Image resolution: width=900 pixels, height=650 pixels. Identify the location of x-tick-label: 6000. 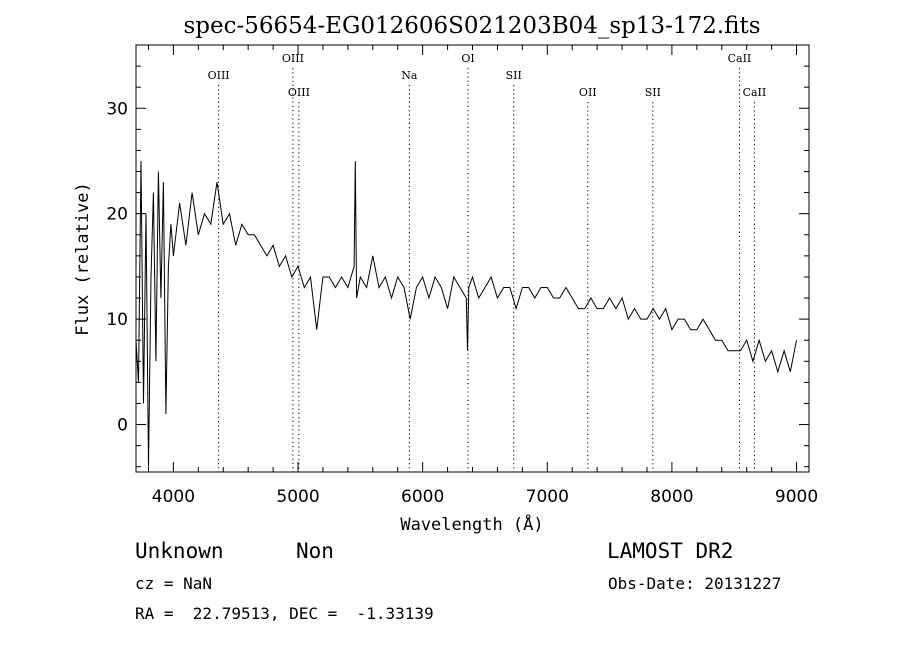
(422, 497).